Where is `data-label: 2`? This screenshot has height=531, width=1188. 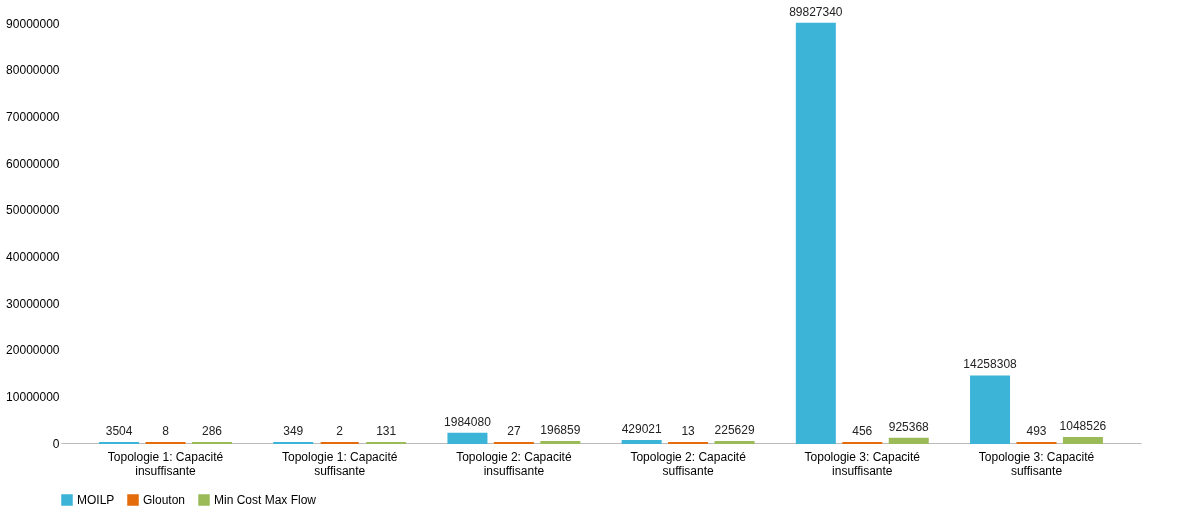 data-label: 2 is located at coordinates (340, 431).